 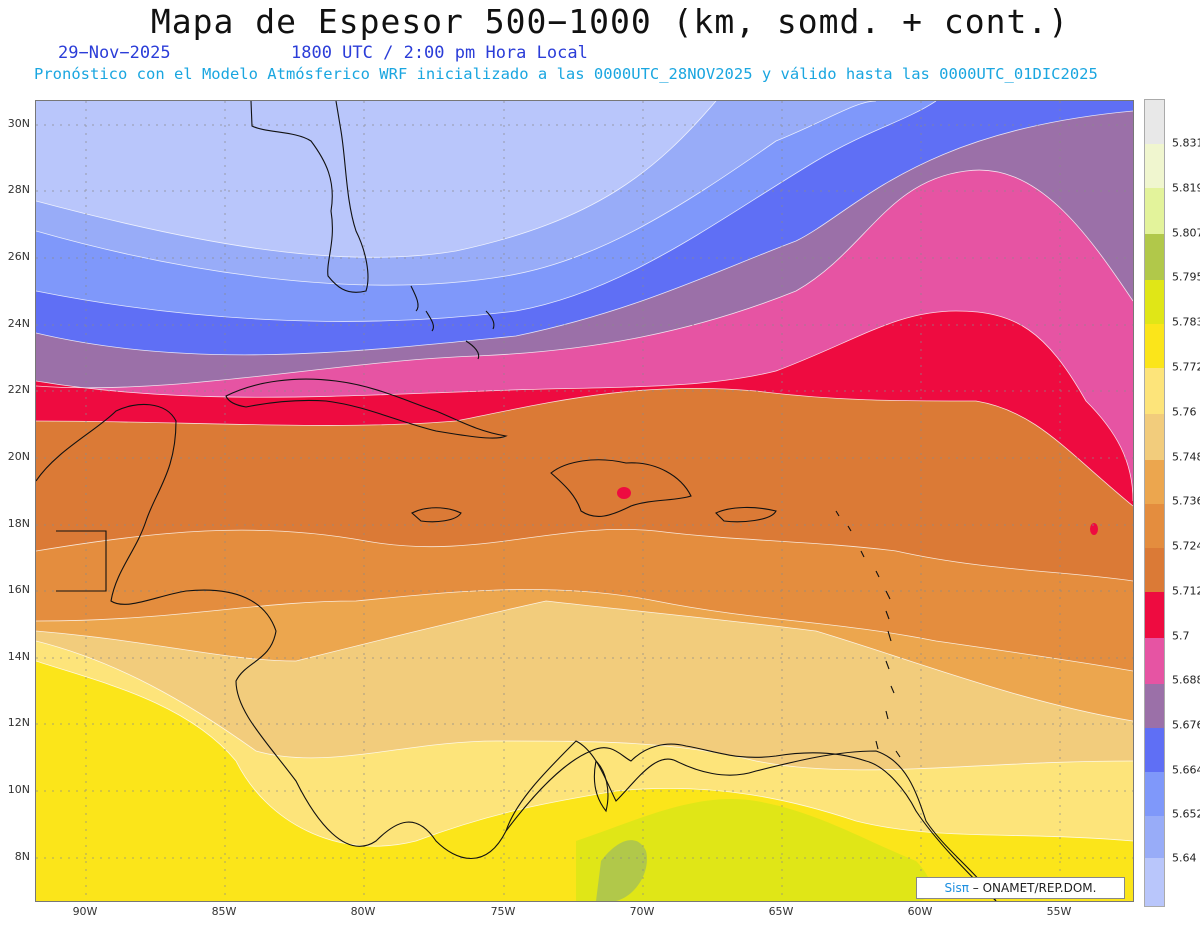 I want to click on lat-label: 12N, so click(x=18, y=722).